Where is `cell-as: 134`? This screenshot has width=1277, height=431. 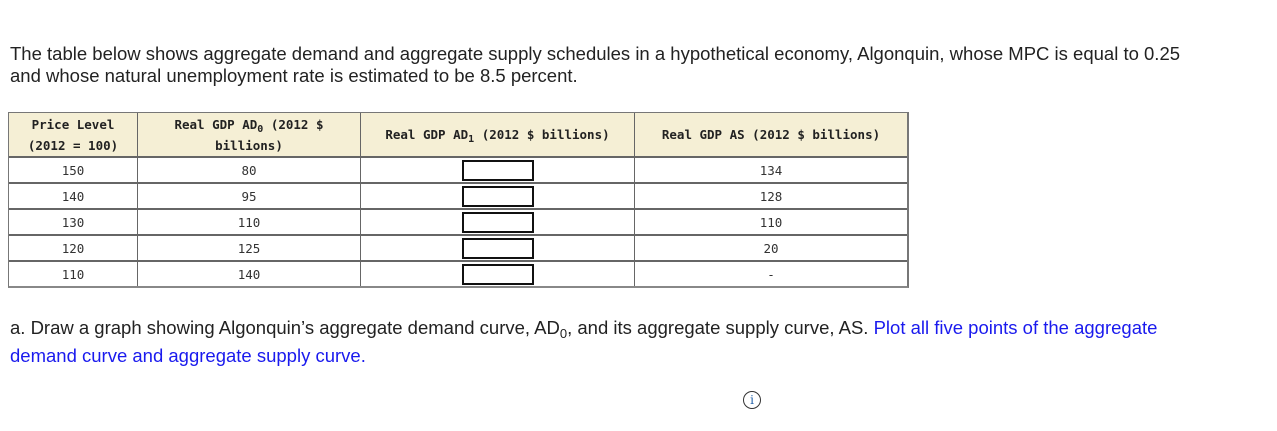 cell-as: 134 is located at coordinates (771, 171).